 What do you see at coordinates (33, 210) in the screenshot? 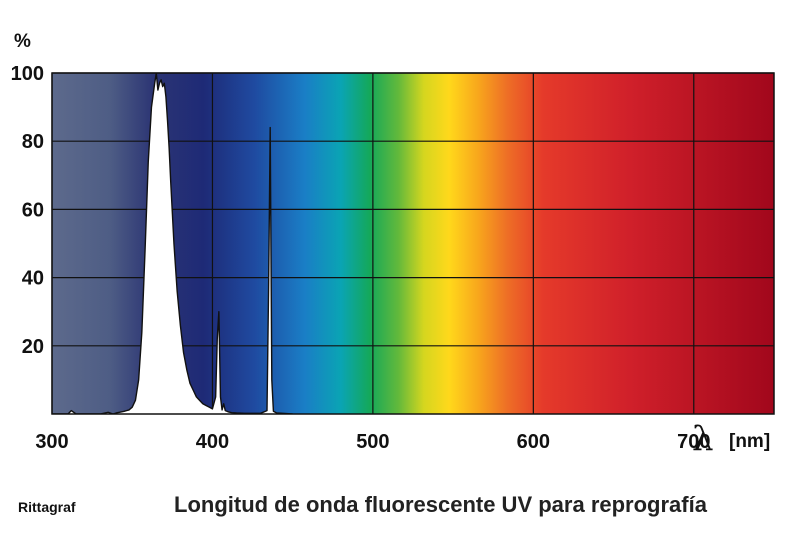
I see `y-tick-label: 60` at bounding box center [33, 210].